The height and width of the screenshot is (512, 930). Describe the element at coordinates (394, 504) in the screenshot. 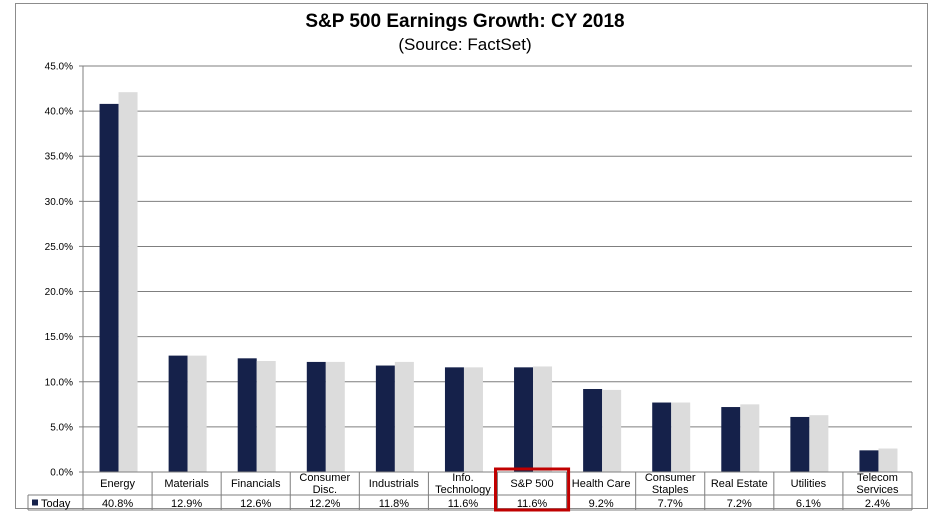

I see `data-label: 11.8%` at that location.